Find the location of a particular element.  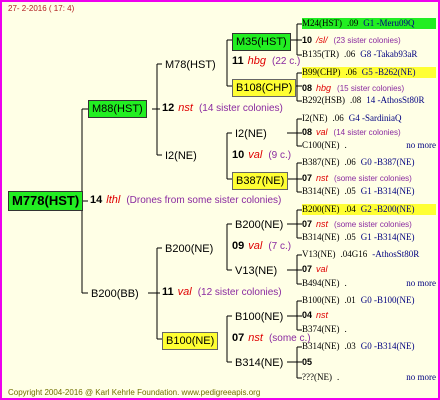

mating-note: (15 sister colonies) is located at coordinates (371, 88).